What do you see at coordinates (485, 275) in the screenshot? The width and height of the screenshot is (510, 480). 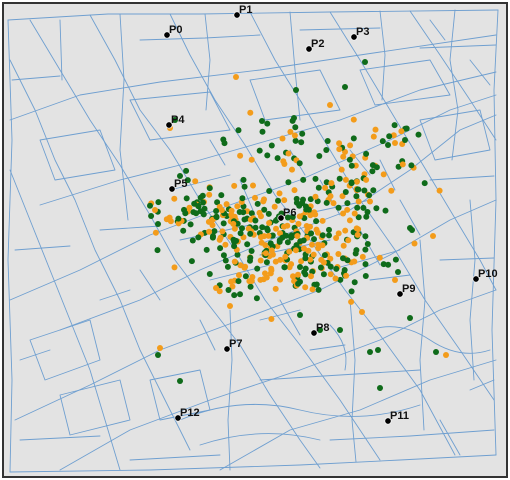 I see `pump-p10: P10` at bounding box center [485, 275].